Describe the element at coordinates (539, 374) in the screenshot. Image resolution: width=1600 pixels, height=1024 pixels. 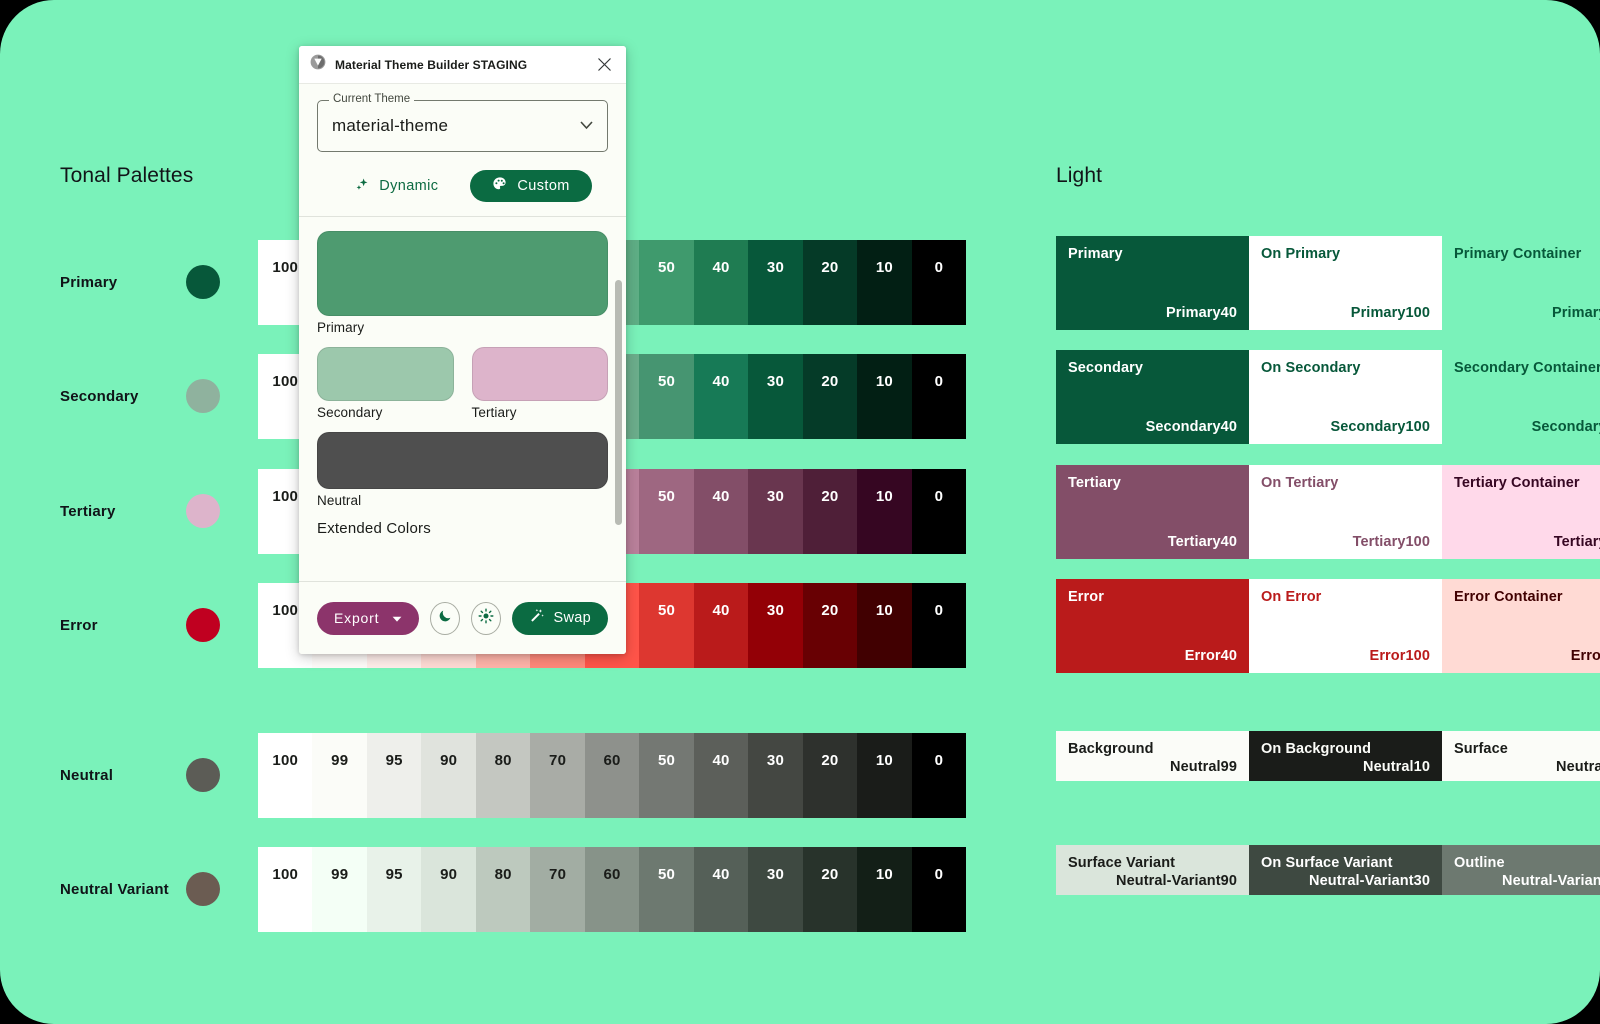
I see `swatch-tertiary` at that location.